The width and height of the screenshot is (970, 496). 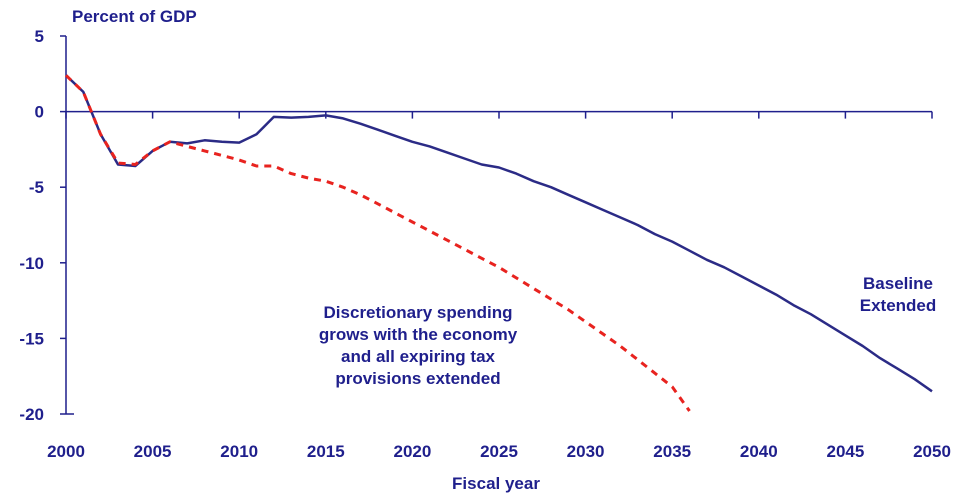 I want to click on x-tick-label: 2040, so click(x=759, y=451).